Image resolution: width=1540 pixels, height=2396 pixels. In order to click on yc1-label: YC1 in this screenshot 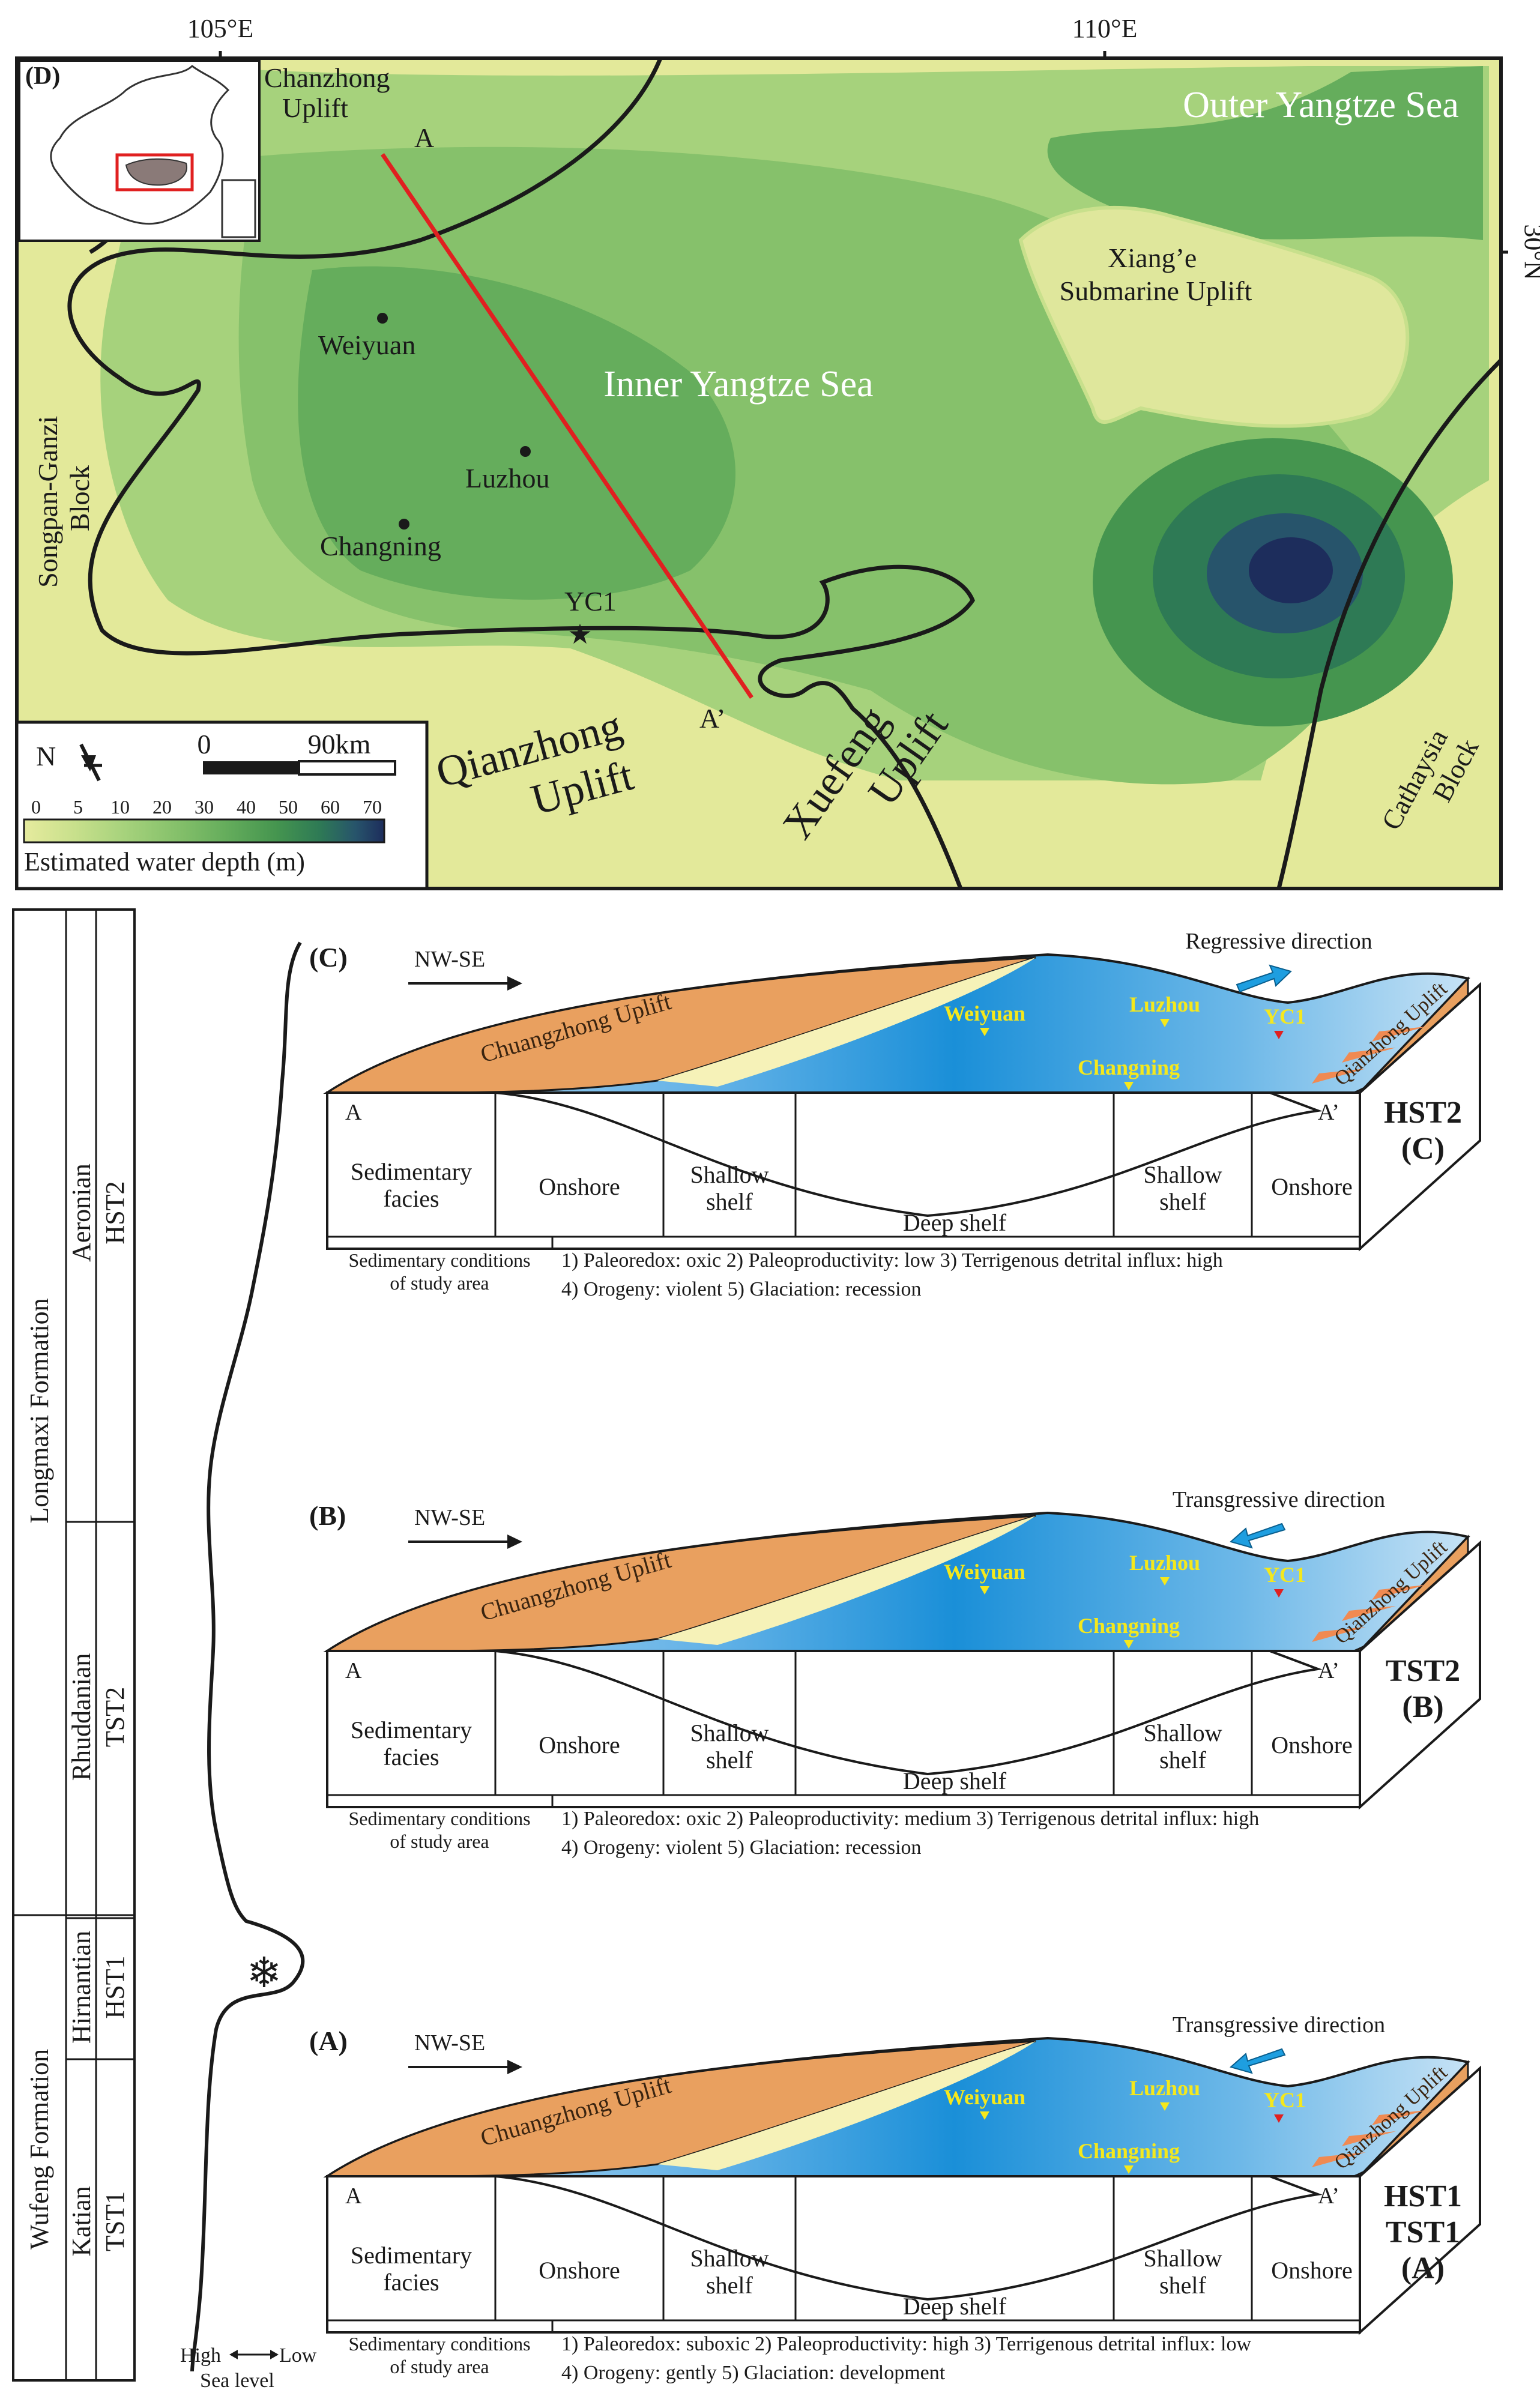, I will do `click(590, 601)`.